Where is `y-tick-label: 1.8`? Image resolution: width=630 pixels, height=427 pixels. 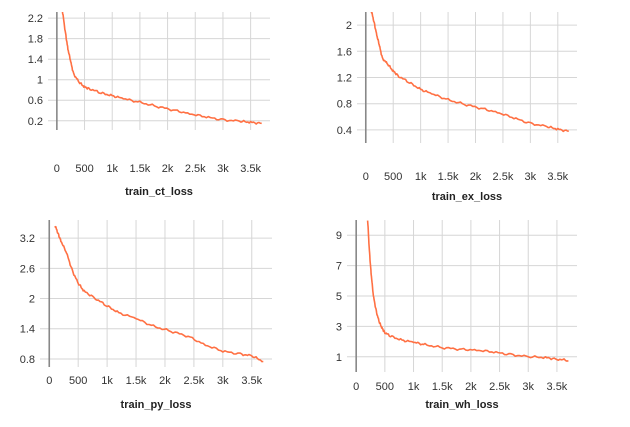
y-tick-label: 1.8 is located at coordinates (35, 40).